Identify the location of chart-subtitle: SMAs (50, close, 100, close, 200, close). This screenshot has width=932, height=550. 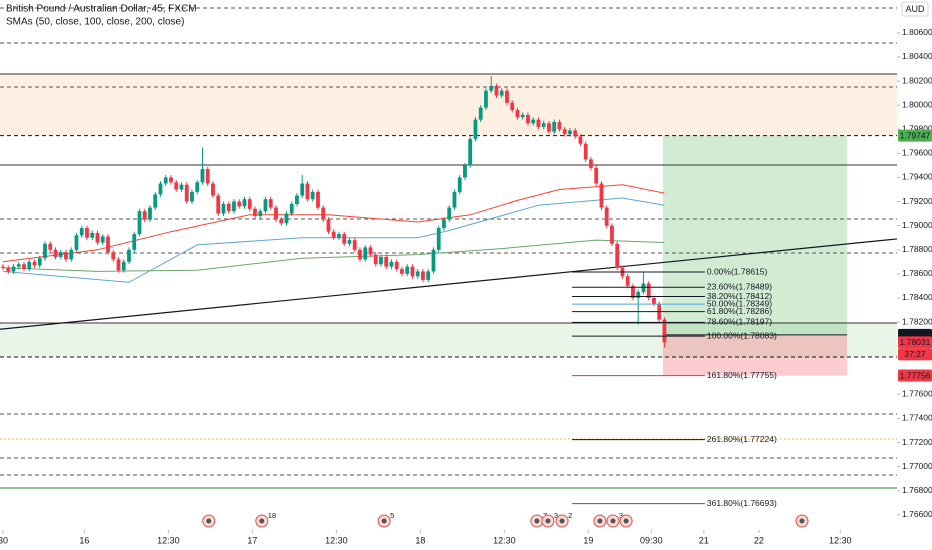
(95, 22).